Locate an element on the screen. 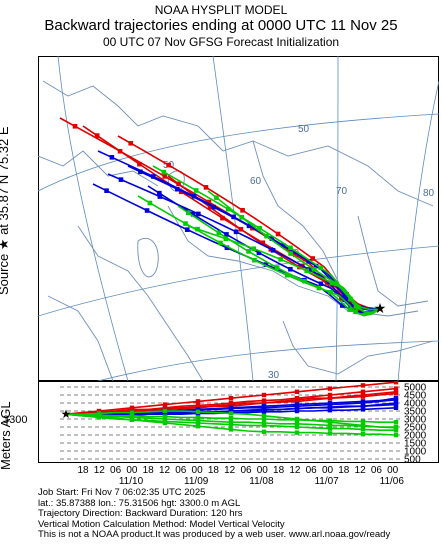  lon-label-80: 80 is located at coordinates (429, 193).